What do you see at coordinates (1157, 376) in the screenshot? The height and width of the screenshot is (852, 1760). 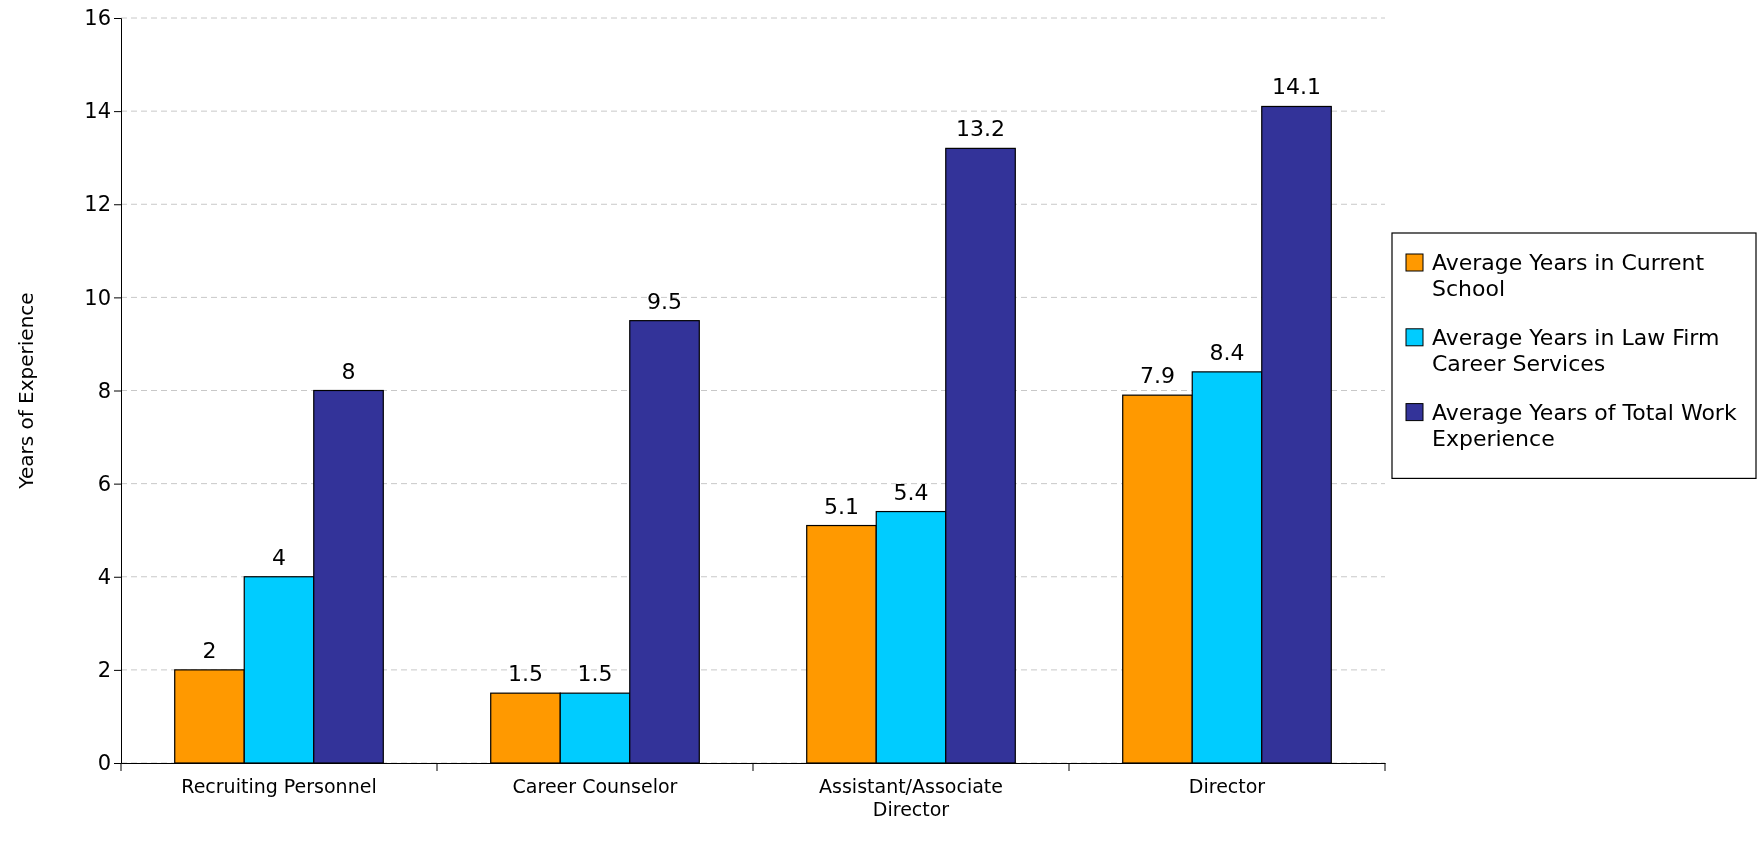 I see `data-label: 7.9` at bounding box center [1157, 376].